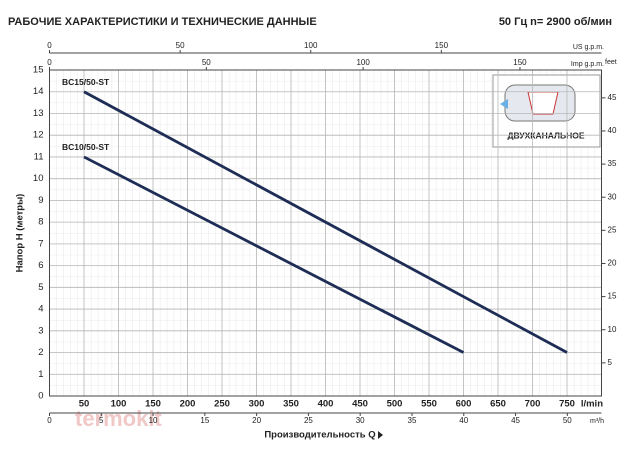 This screenshot has height=464, width=621. What do you see at coordinates (40, 330) in the screenshot?
I see `y-tick-label: 3` at bounding box center [40, 330].